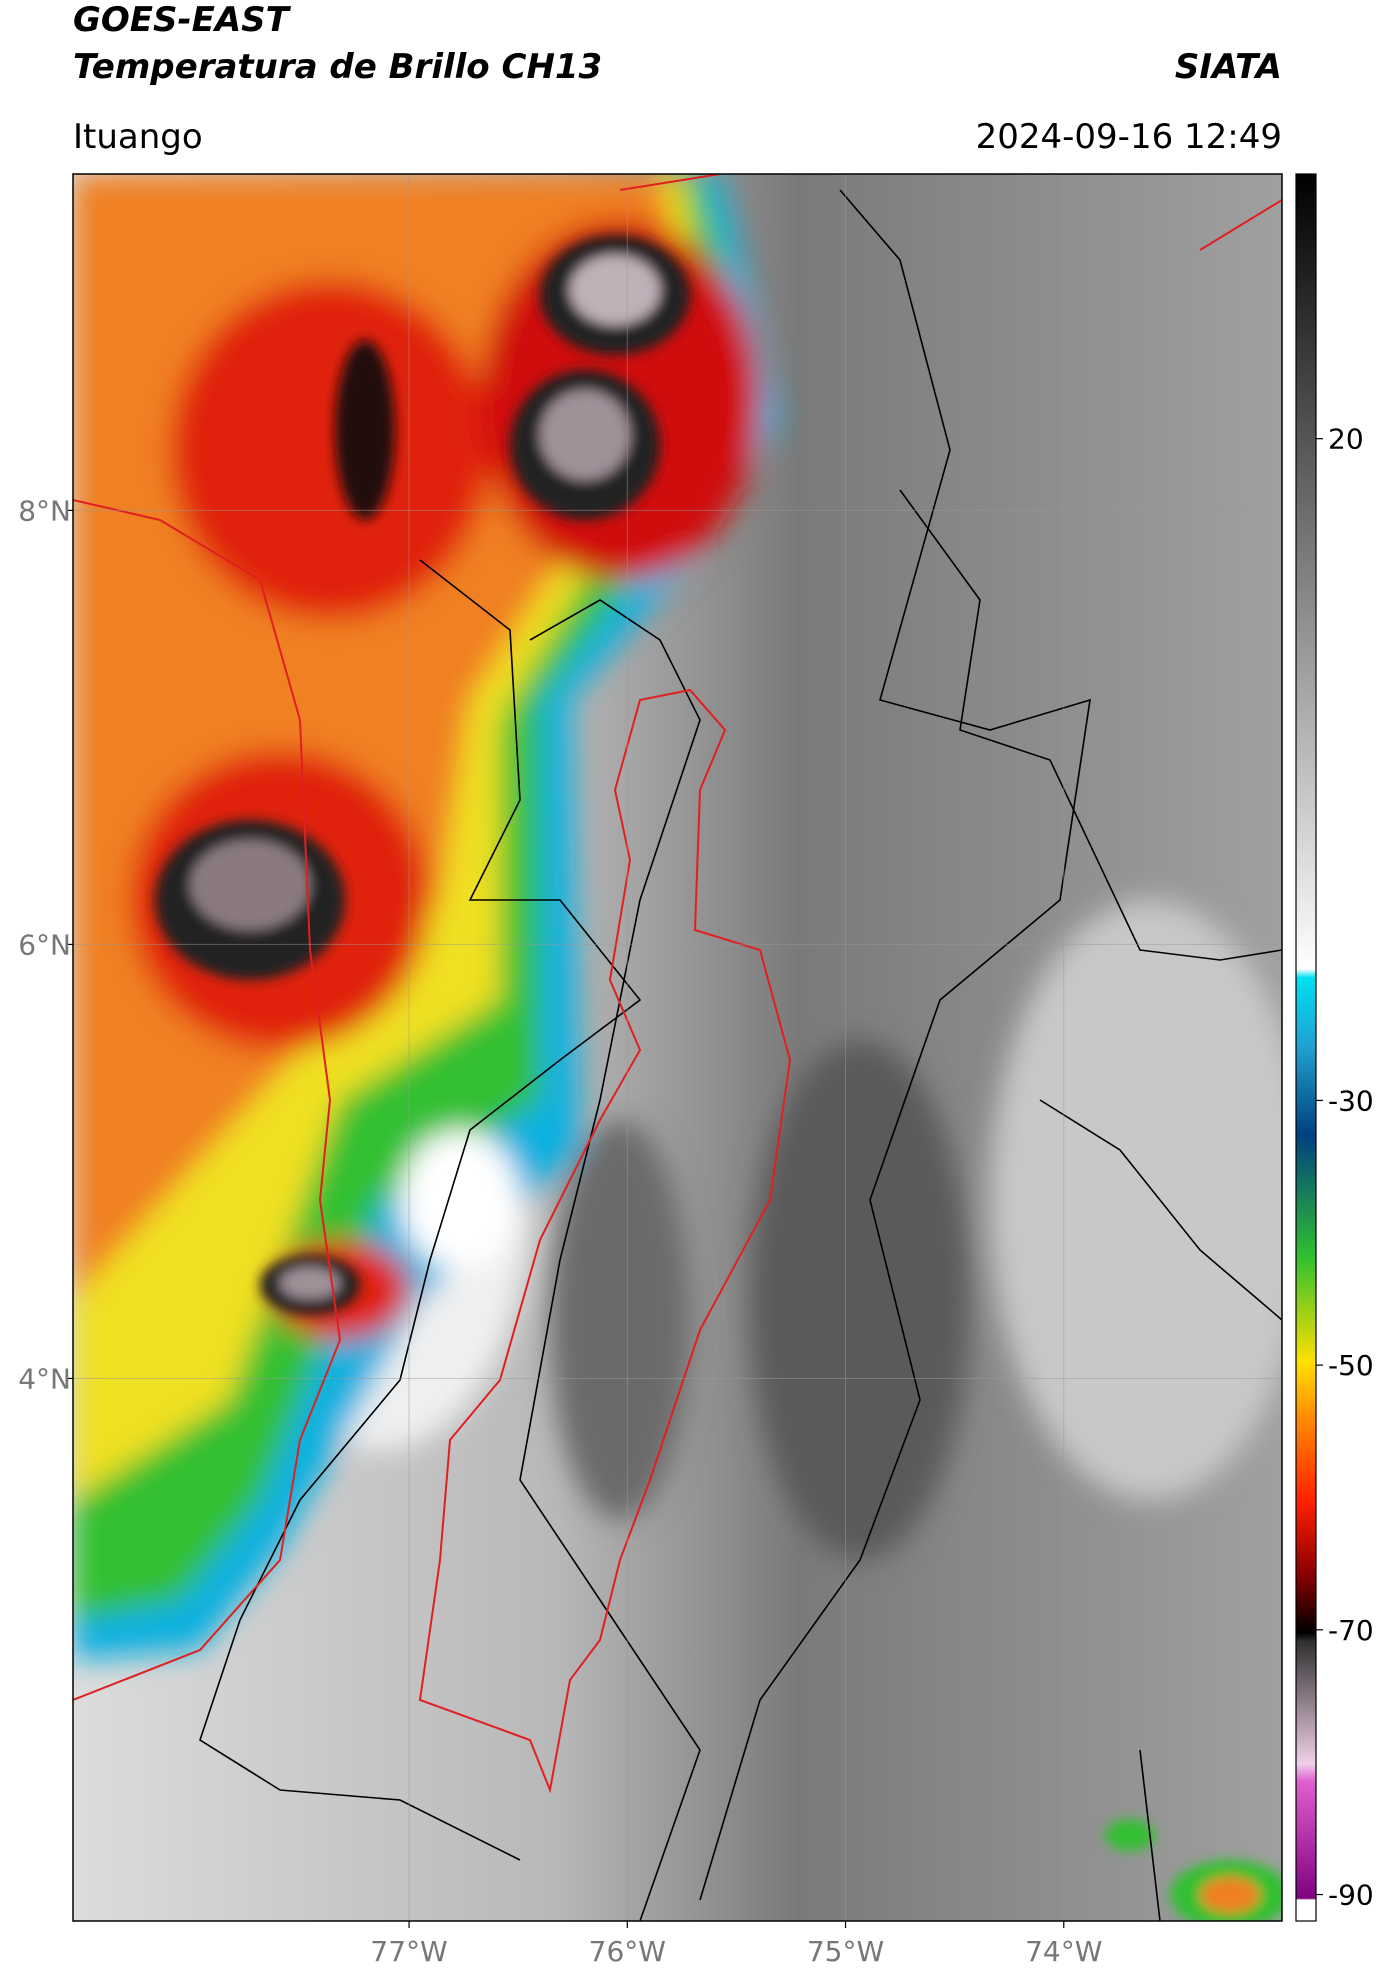 Image resolution: width=1384 pixels, height=1985 pixels. What do you see at coordinates (337, 67) in the screenshot?
I see `subtitle: Temperatura de Brillo CH13` at bounding box center [337, 67].